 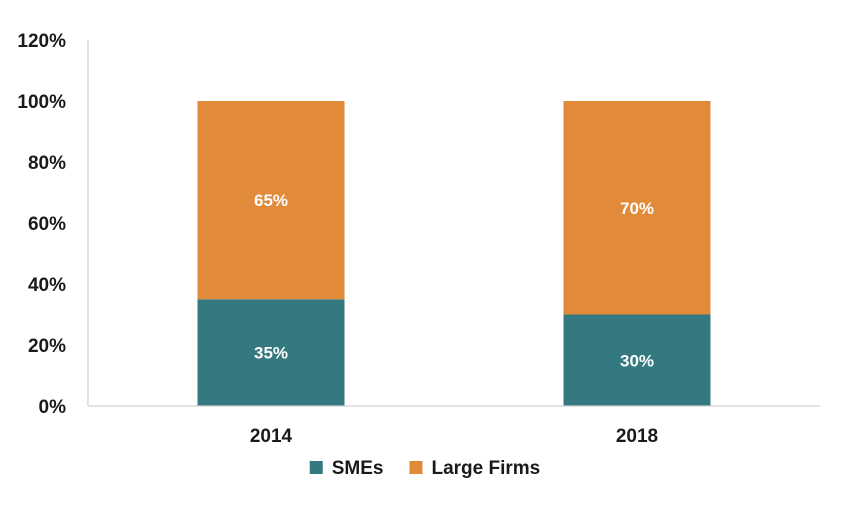 I want to click on legend-swatch-large-firms, so click(x=416, y=467).